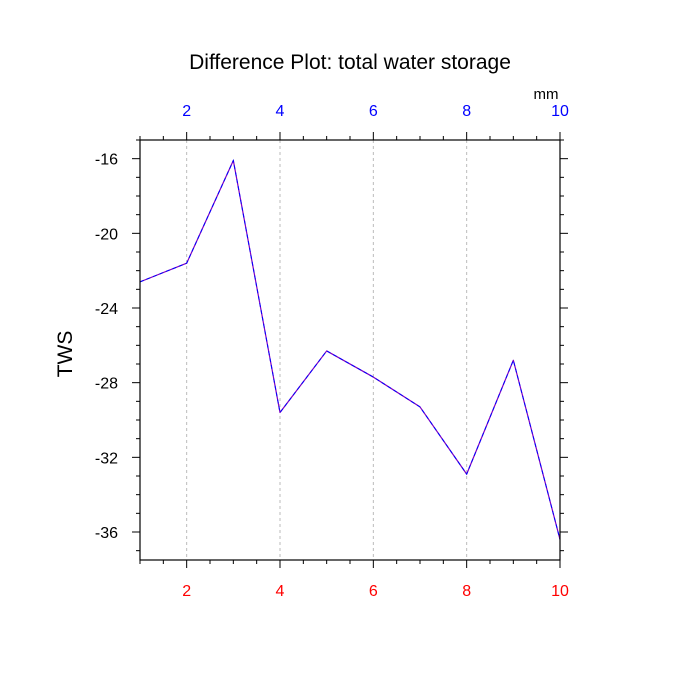 This screenshot has width=700, height=700. Describe the element at coordinates (186, 111) in the screenshot. I see `x-tick-label-top: 2` at that location.